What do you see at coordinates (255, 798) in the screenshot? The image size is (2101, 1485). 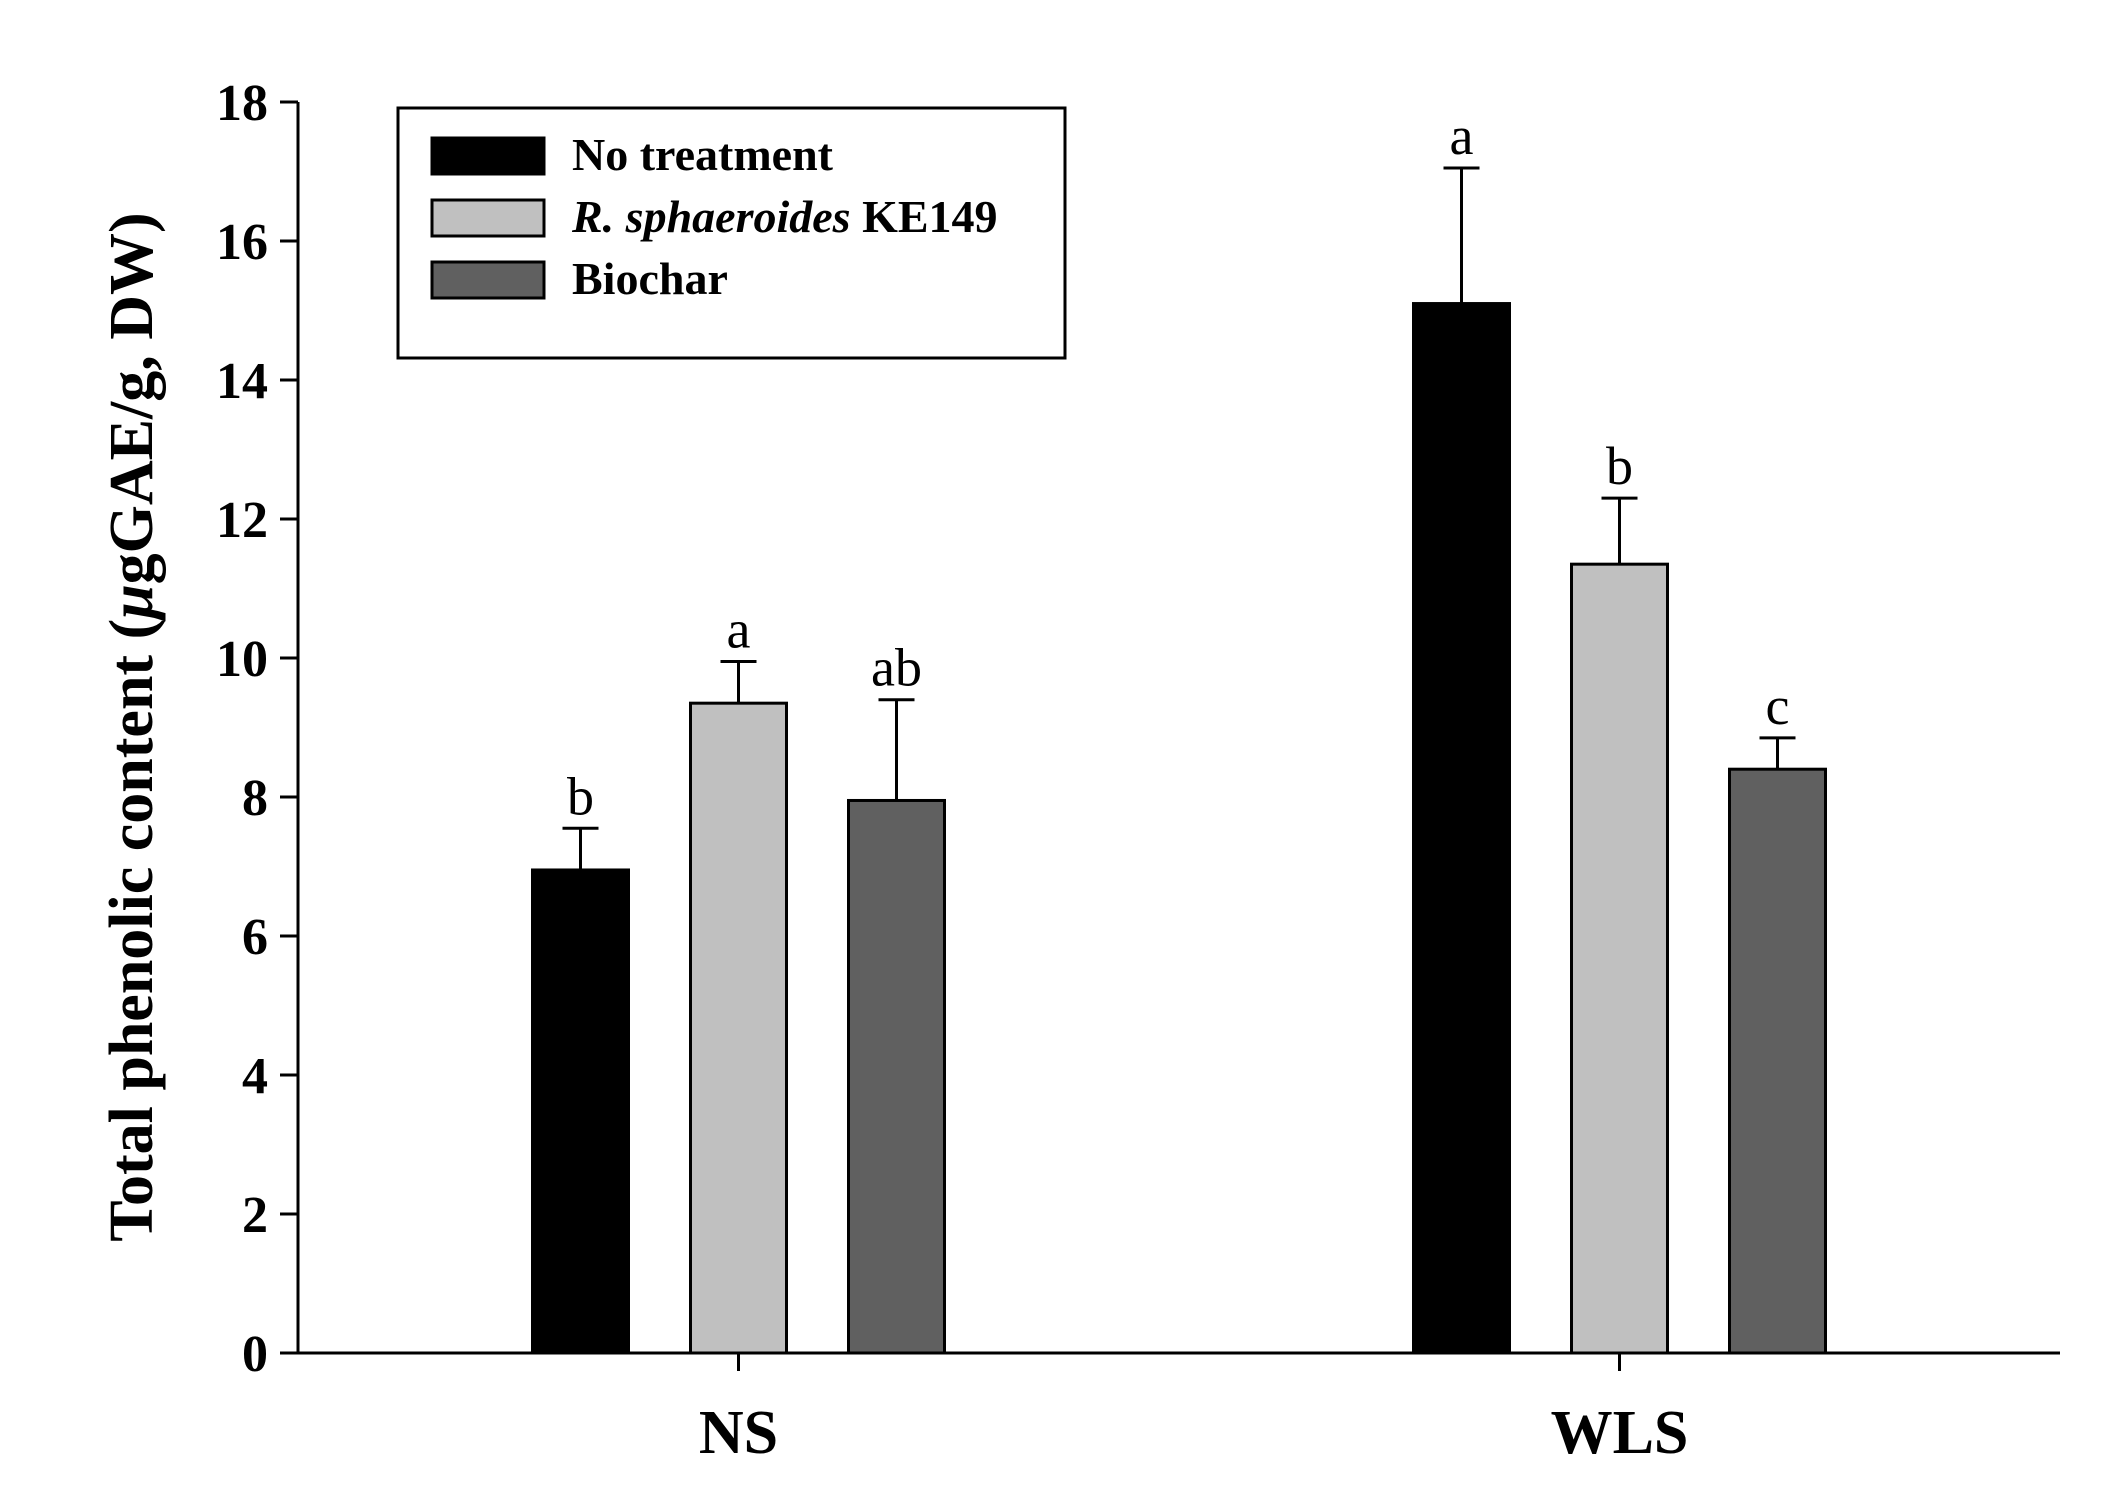 I see `y-tick-label: 8` at bounding box center [255, 798].